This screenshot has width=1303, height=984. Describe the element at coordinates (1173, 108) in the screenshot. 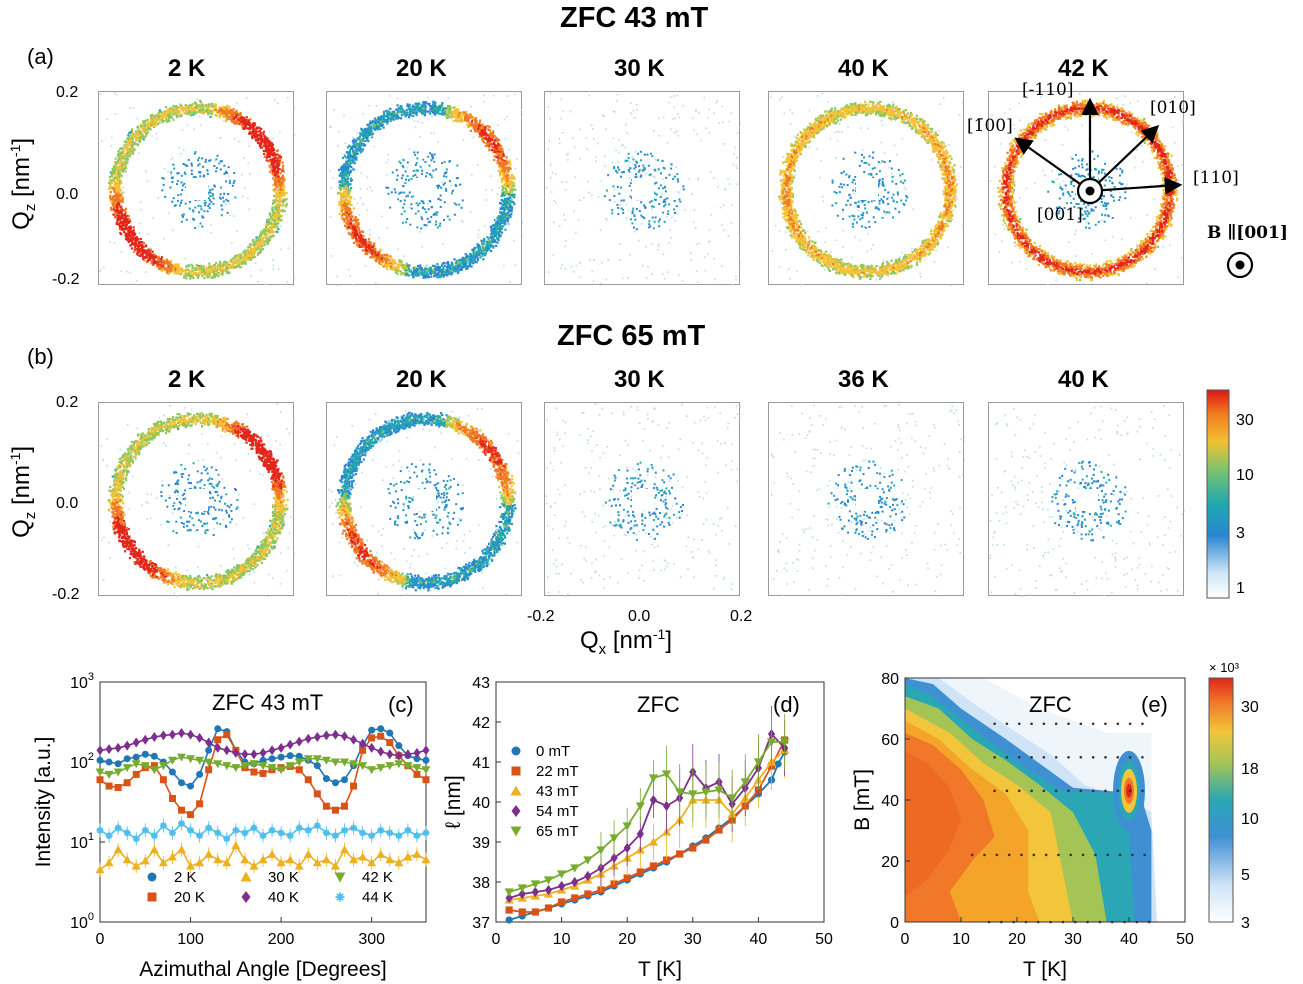

I see `dir-label-010: [010]` at that location.